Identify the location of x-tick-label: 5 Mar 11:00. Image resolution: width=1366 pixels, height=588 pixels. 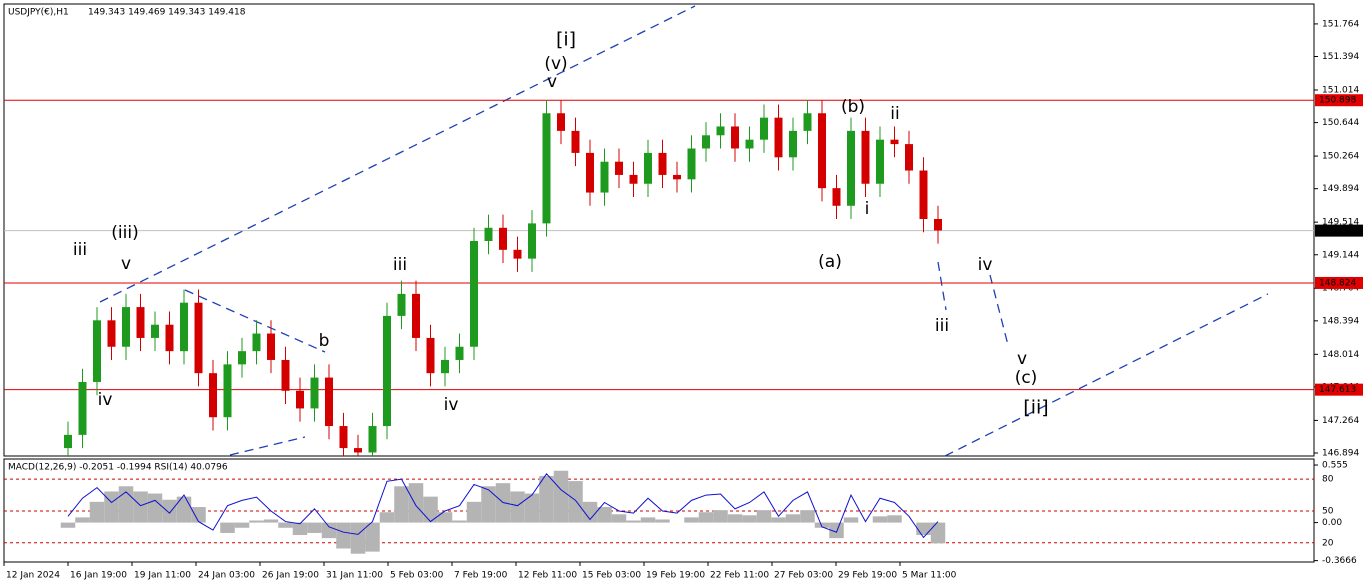
(929, 576).